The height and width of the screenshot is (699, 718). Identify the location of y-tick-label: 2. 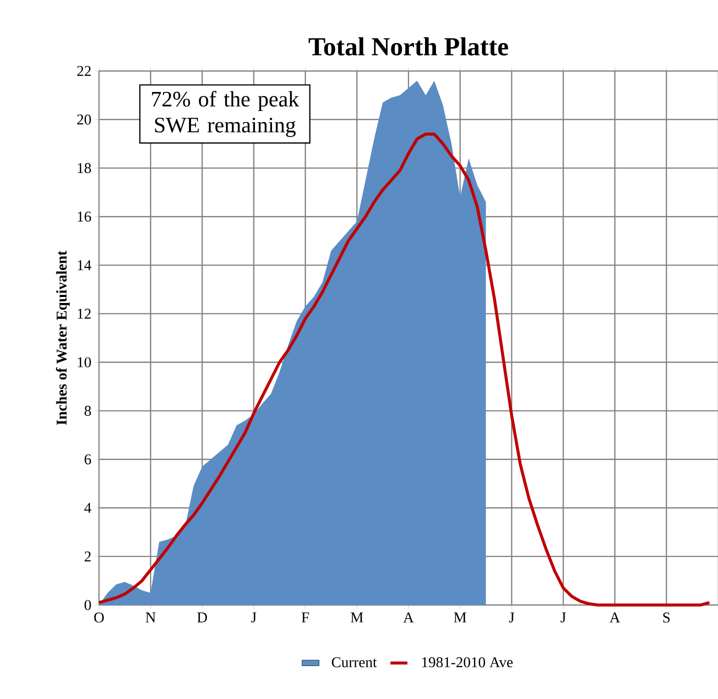
(87, 556).